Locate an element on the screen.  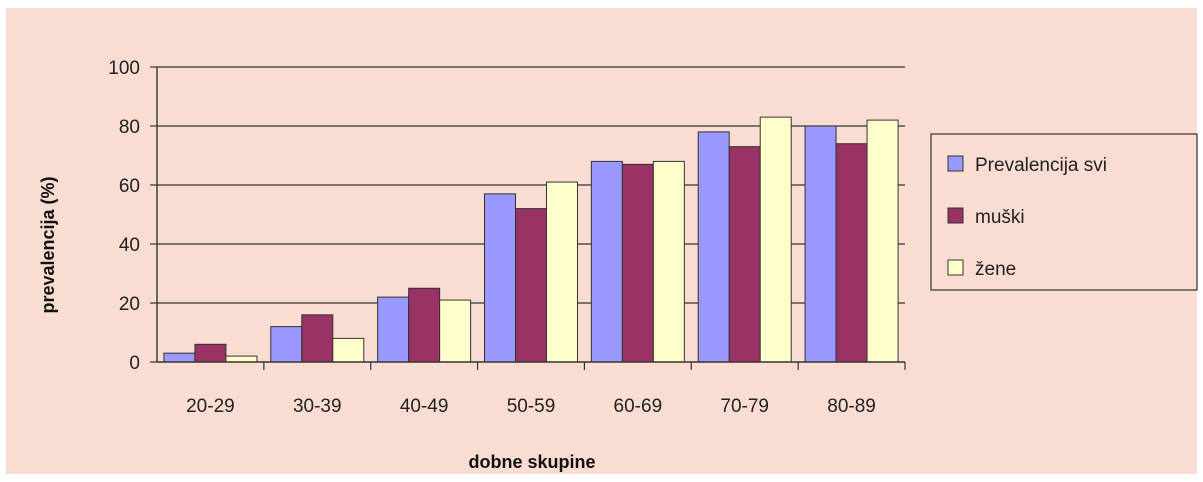
legend-label: žene is located at coordinates (995, 269).